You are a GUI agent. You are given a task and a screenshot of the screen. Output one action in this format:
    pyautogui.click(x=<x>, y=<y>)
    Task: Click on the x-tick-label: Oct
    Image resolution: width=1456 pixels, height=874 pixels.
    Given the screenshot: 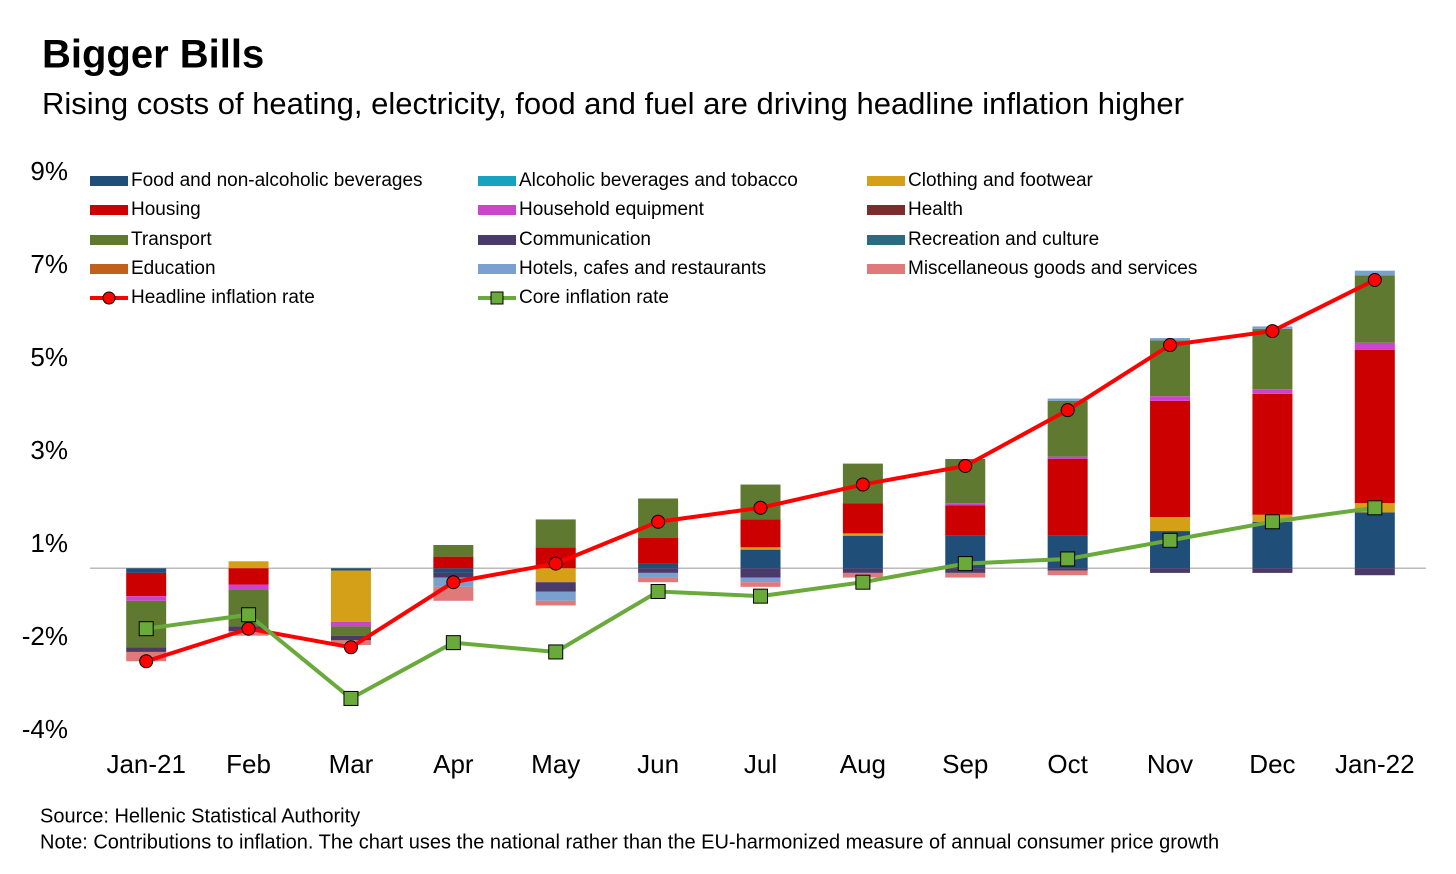 What is the action you would take?
    pyautogui.click(x=1067, y=764)
    